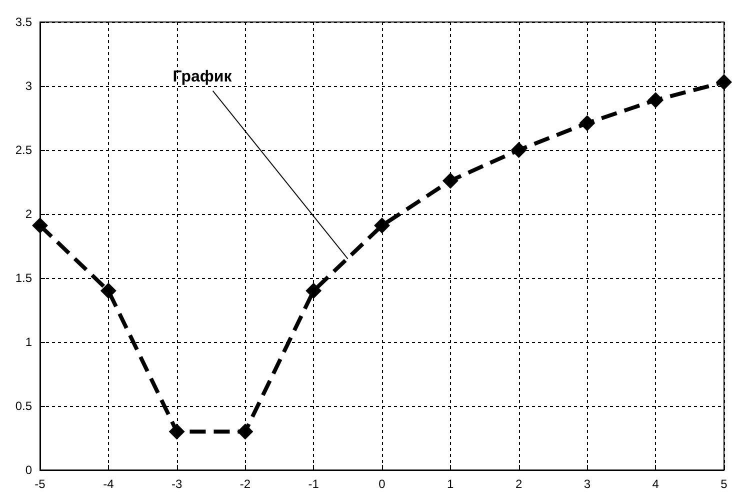 This screenshot has width=742, height=504. What do you see at coordinates (28, 214) in the screenshot?
I see `y-tick-label: 2` at bounding box center [28, 214].